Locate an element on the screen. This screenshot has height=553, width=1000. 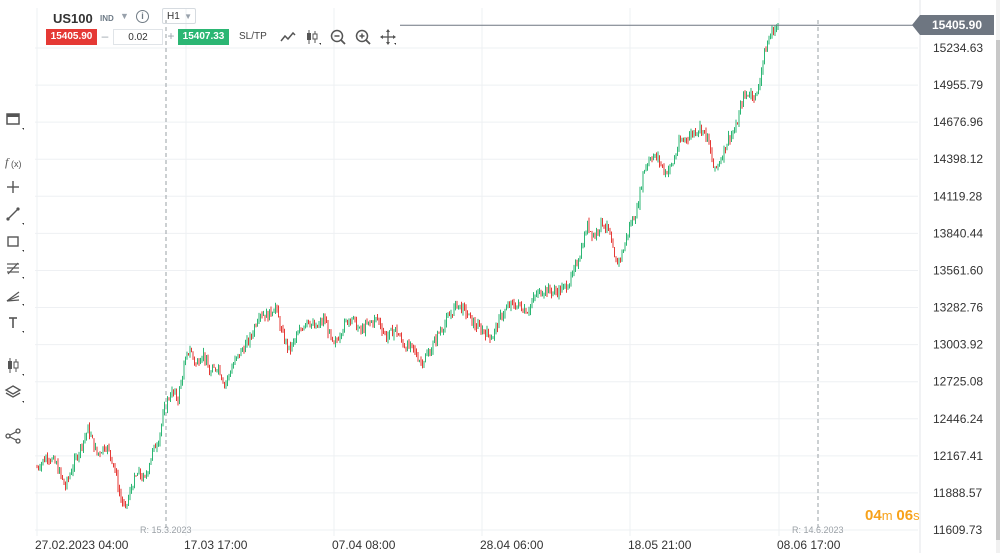
y-tick-label: 13003.92 is located at coordinates (958, 345).